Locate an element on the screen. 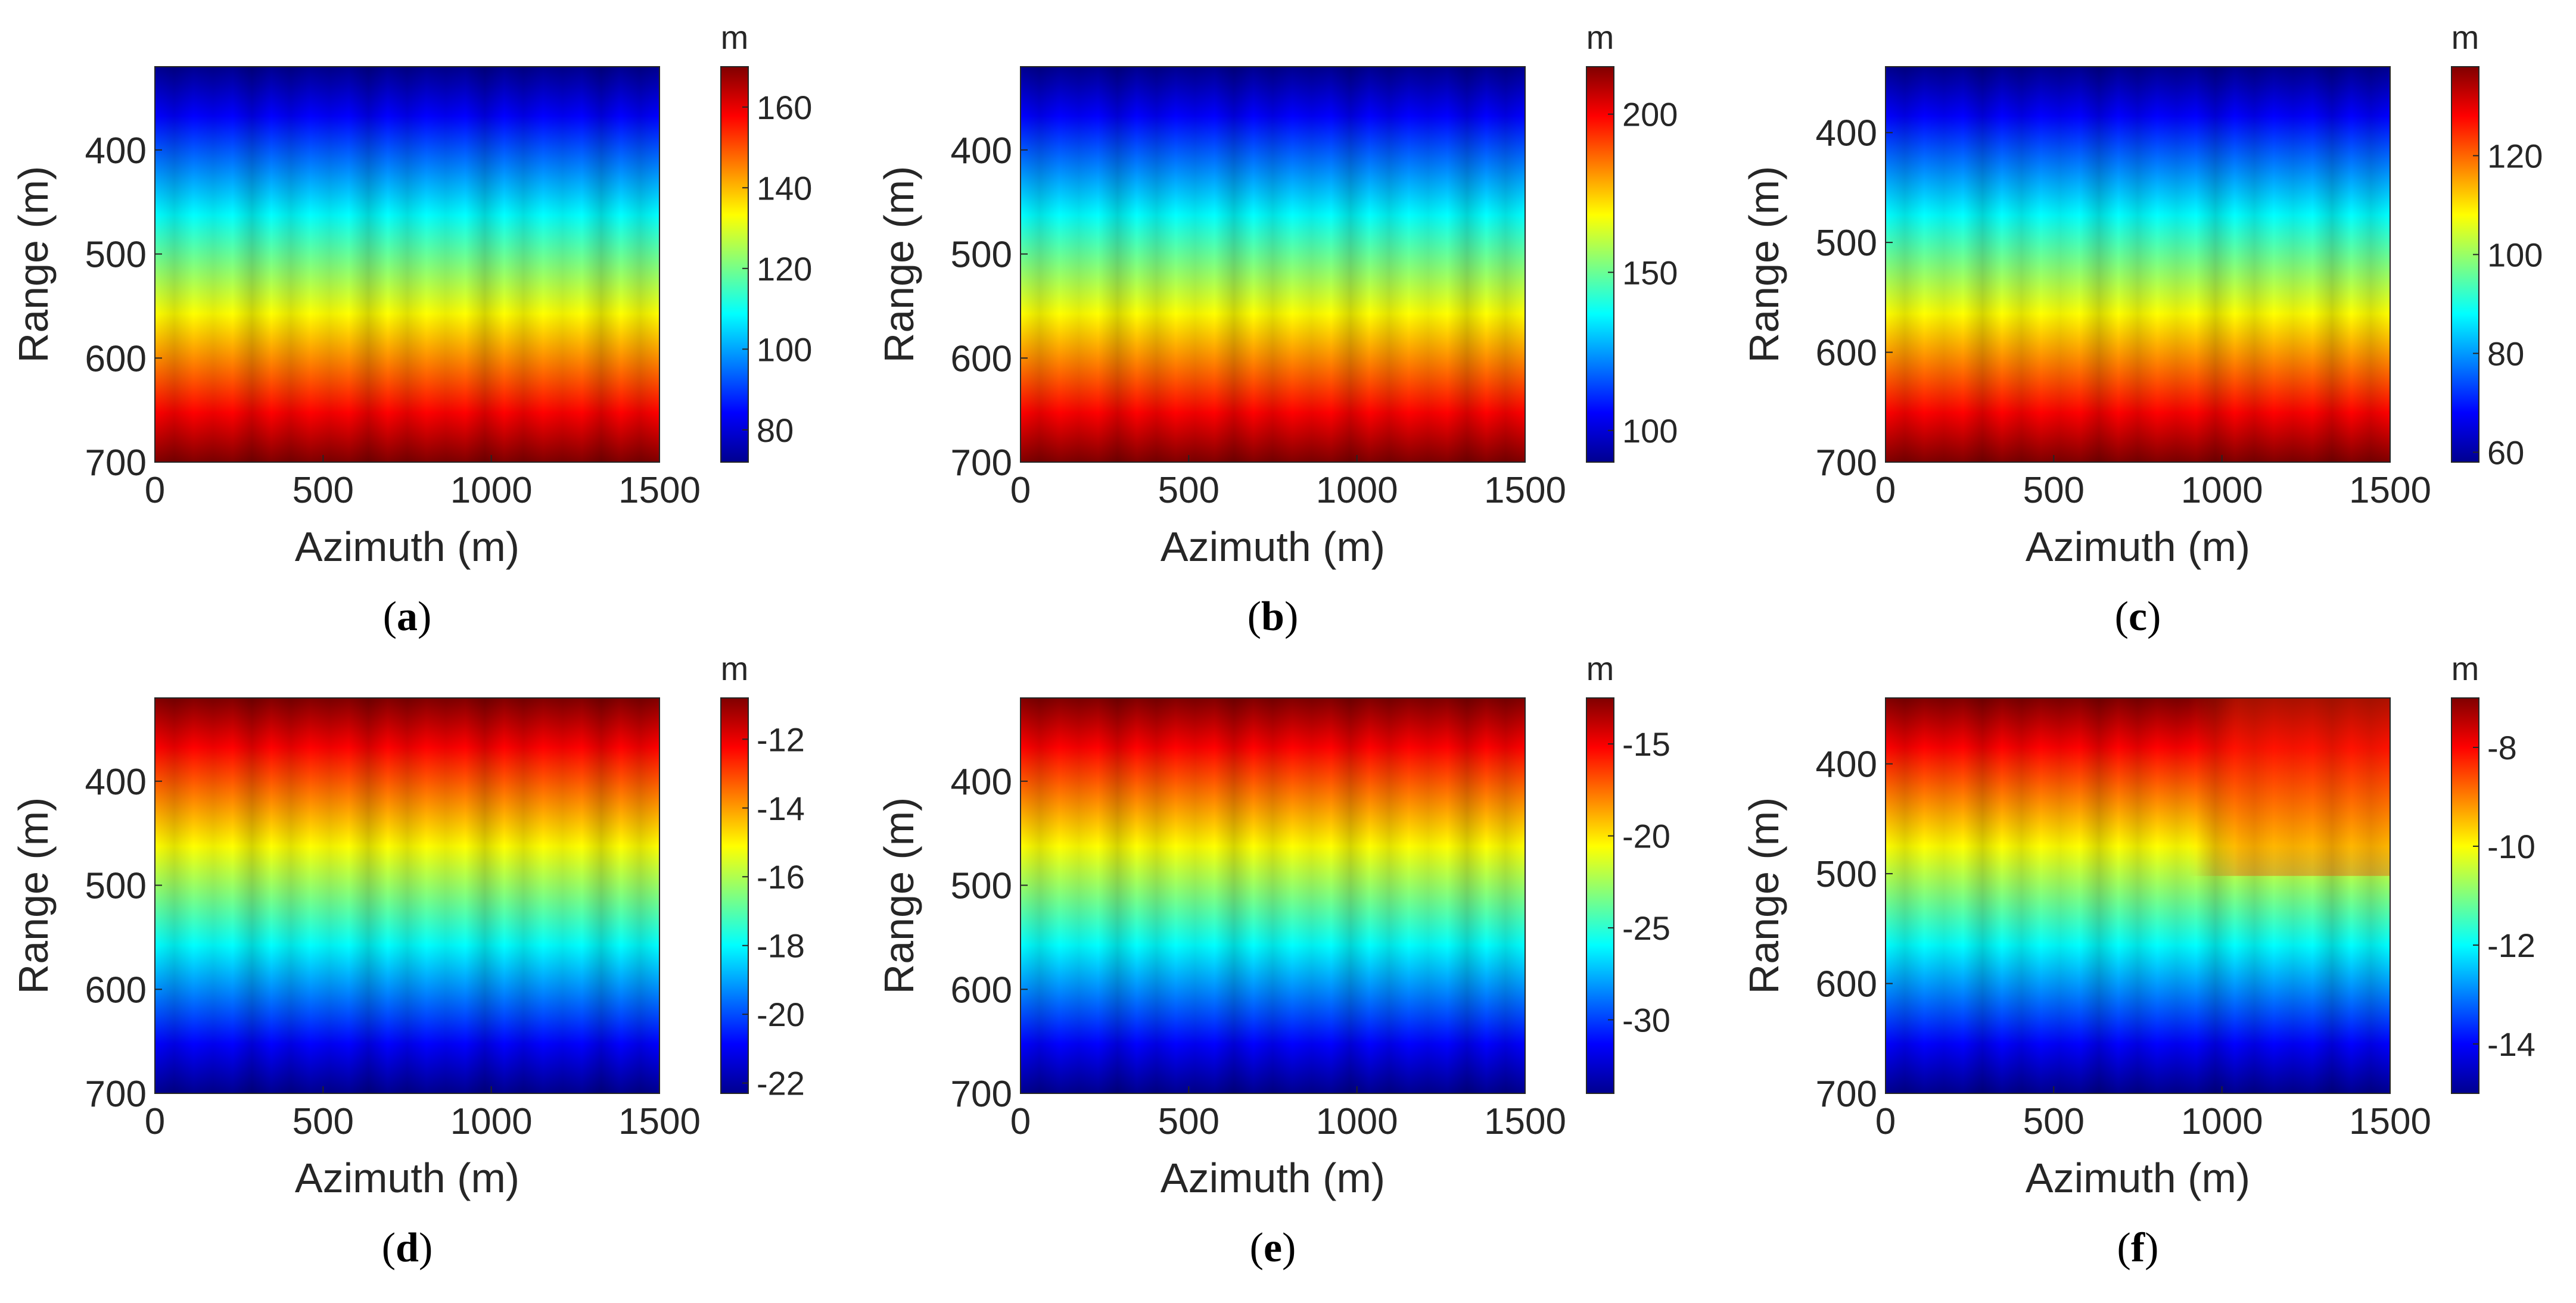 Image resolution: width=2576 pixels, height=1303 pixels. colorbar-tick-label: -30 is located at coordinates (1646, 1020).